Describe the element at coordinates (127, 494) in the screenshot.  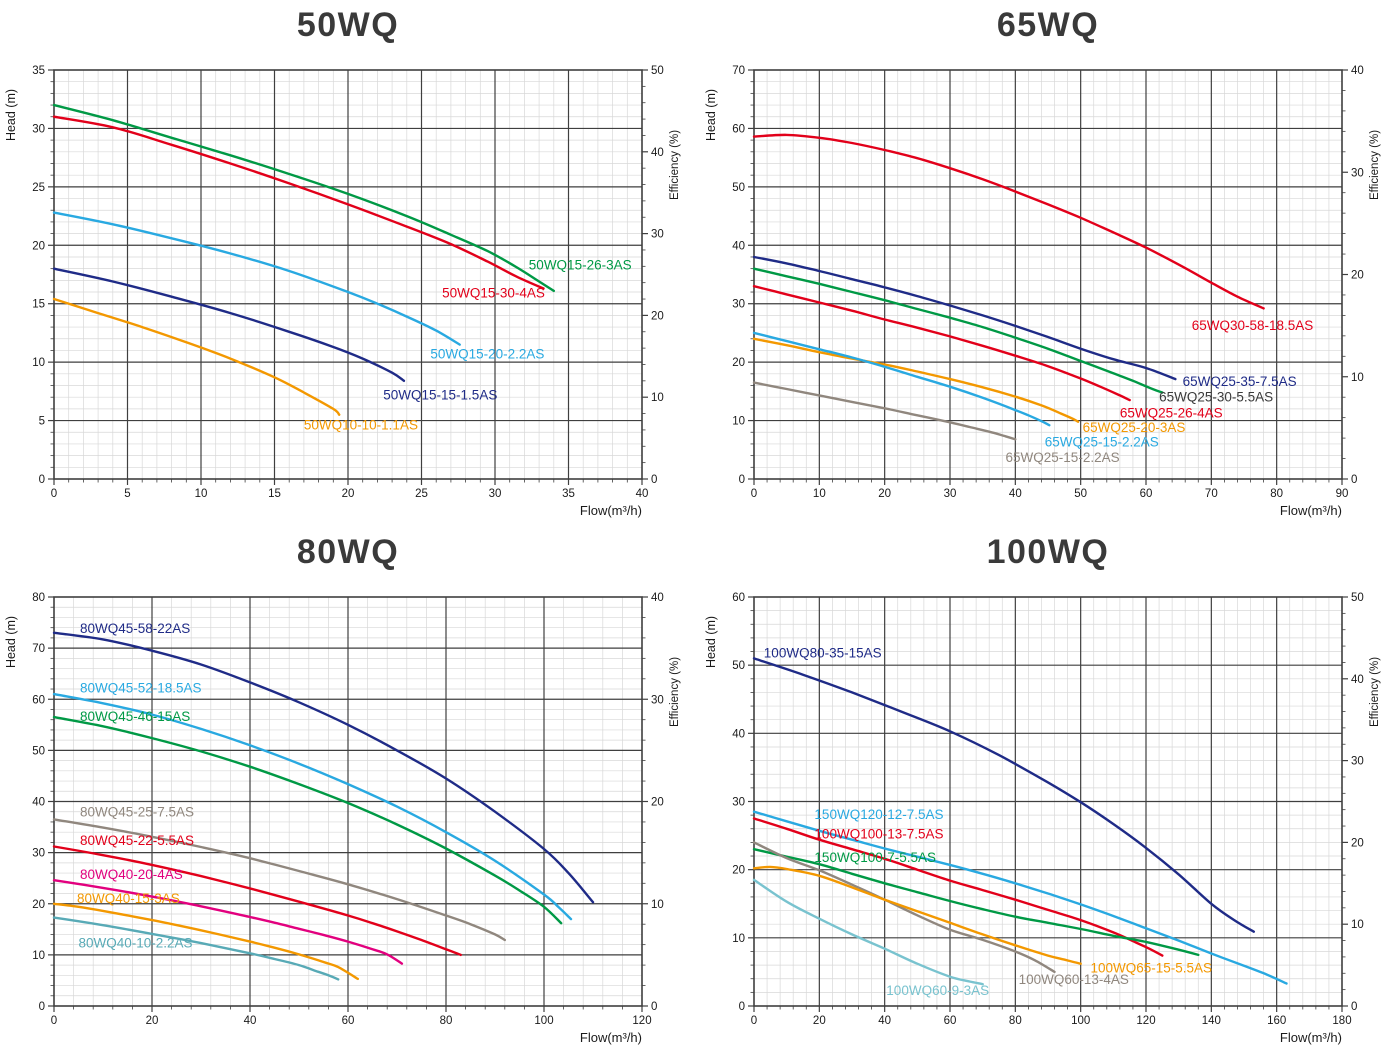
I see `x-tick-label: 5` at that location.